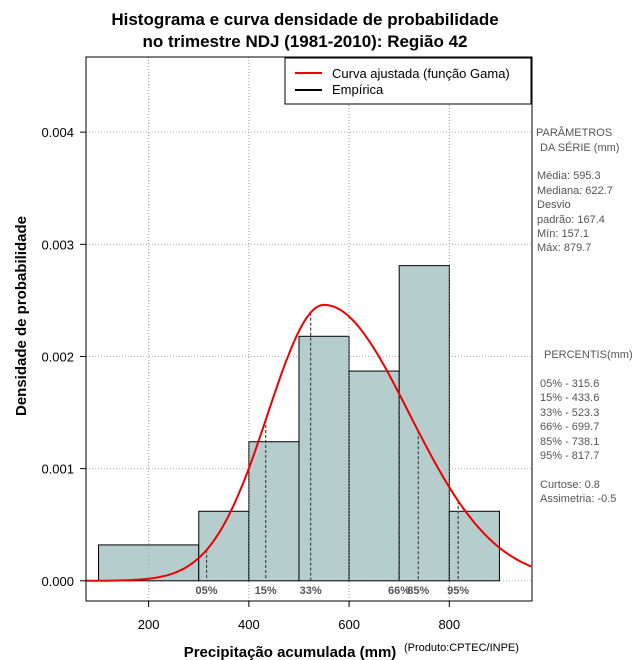 Image resolution: width=640 pixels, height=660 pixels. What do you see at coordinates (290, 652) in the screenshot?
I see `x-axis-label: Precipitação acumulada (mm)` at bounding box center [290, 652].